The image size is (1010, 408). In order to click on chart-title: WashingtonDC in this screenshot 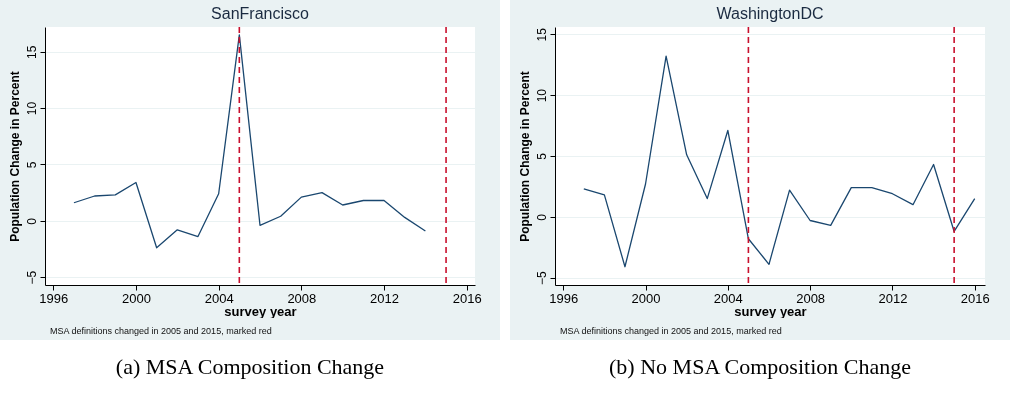, I will do `click(770, 14)`.